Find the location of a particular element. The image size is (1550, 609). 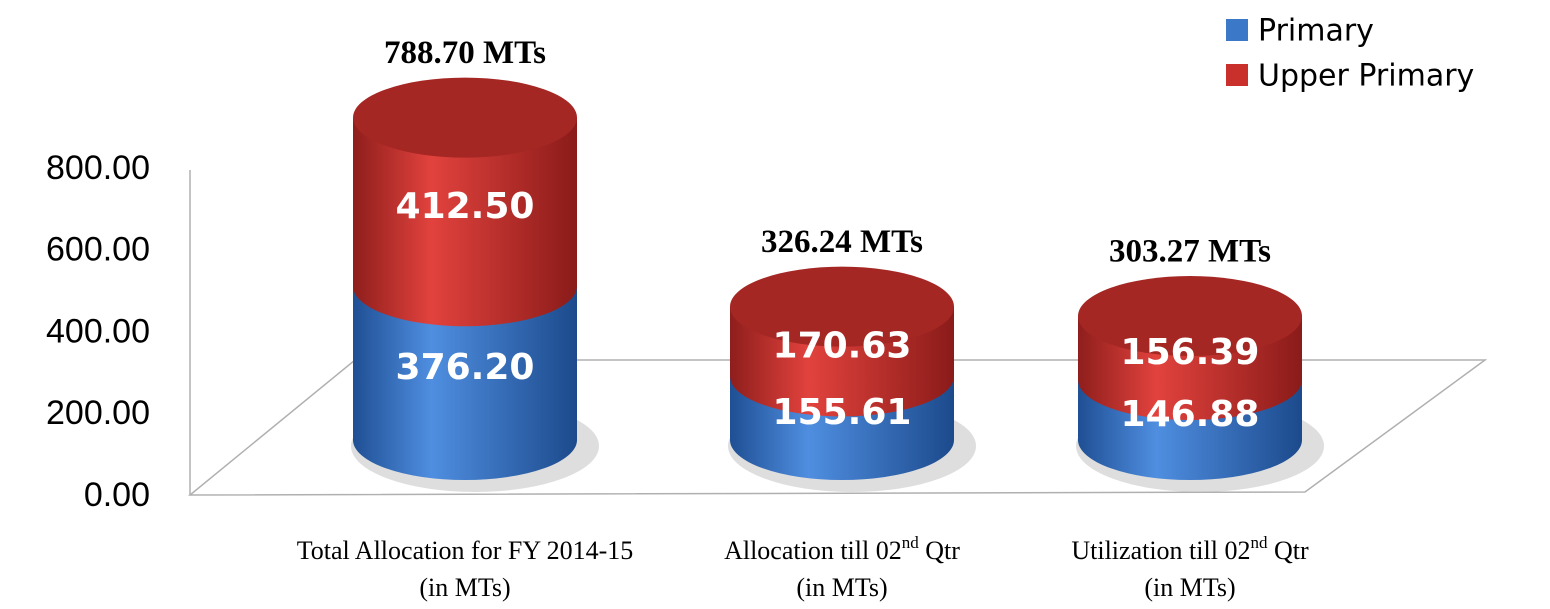

total-label: 788.70 MTs is located at coordinates (465, 53).